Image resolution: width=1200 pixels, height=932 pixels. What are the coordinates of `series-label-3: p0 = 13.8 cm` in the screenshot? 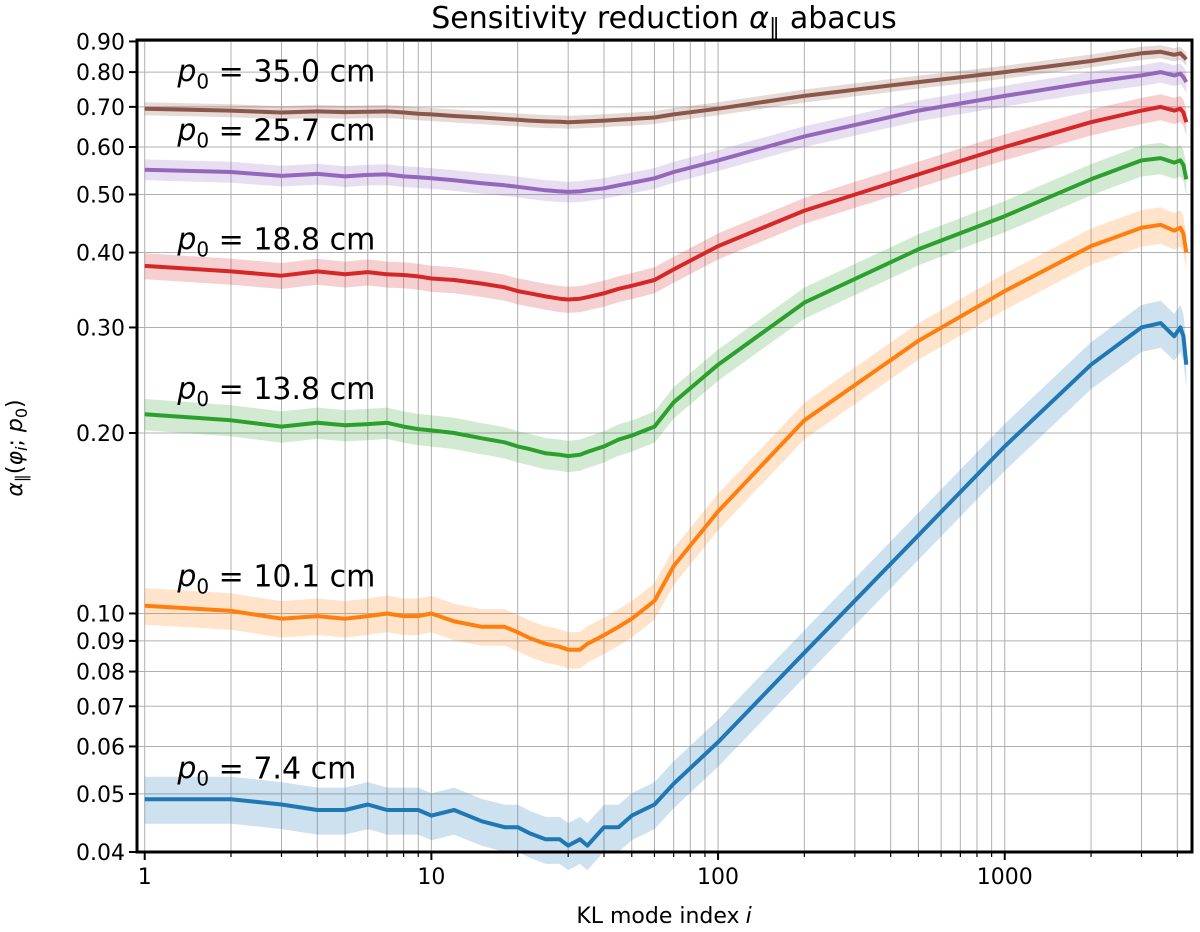 It's located at (275, 391).